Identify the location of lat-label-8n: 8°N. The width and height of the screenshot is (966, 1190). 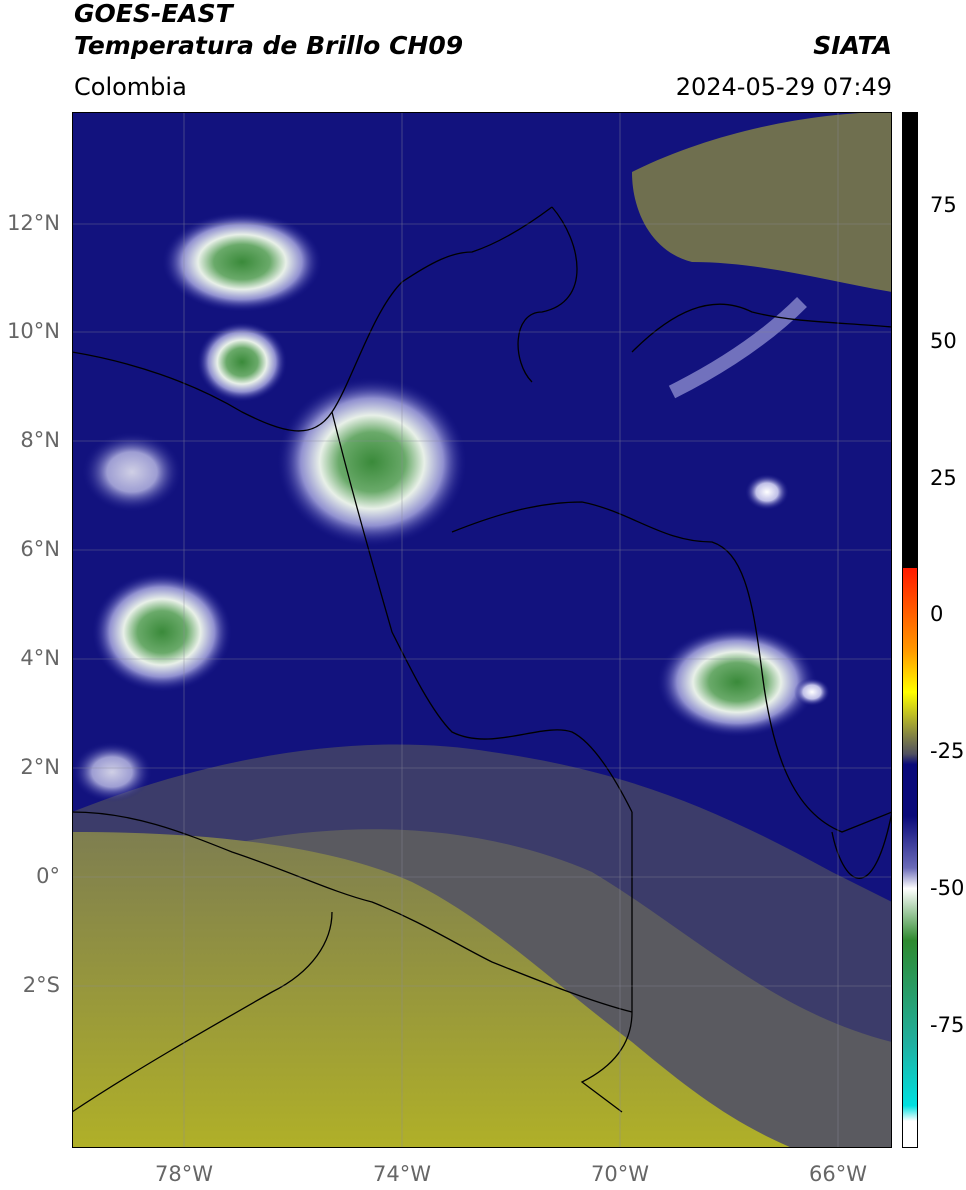
(40, 440).